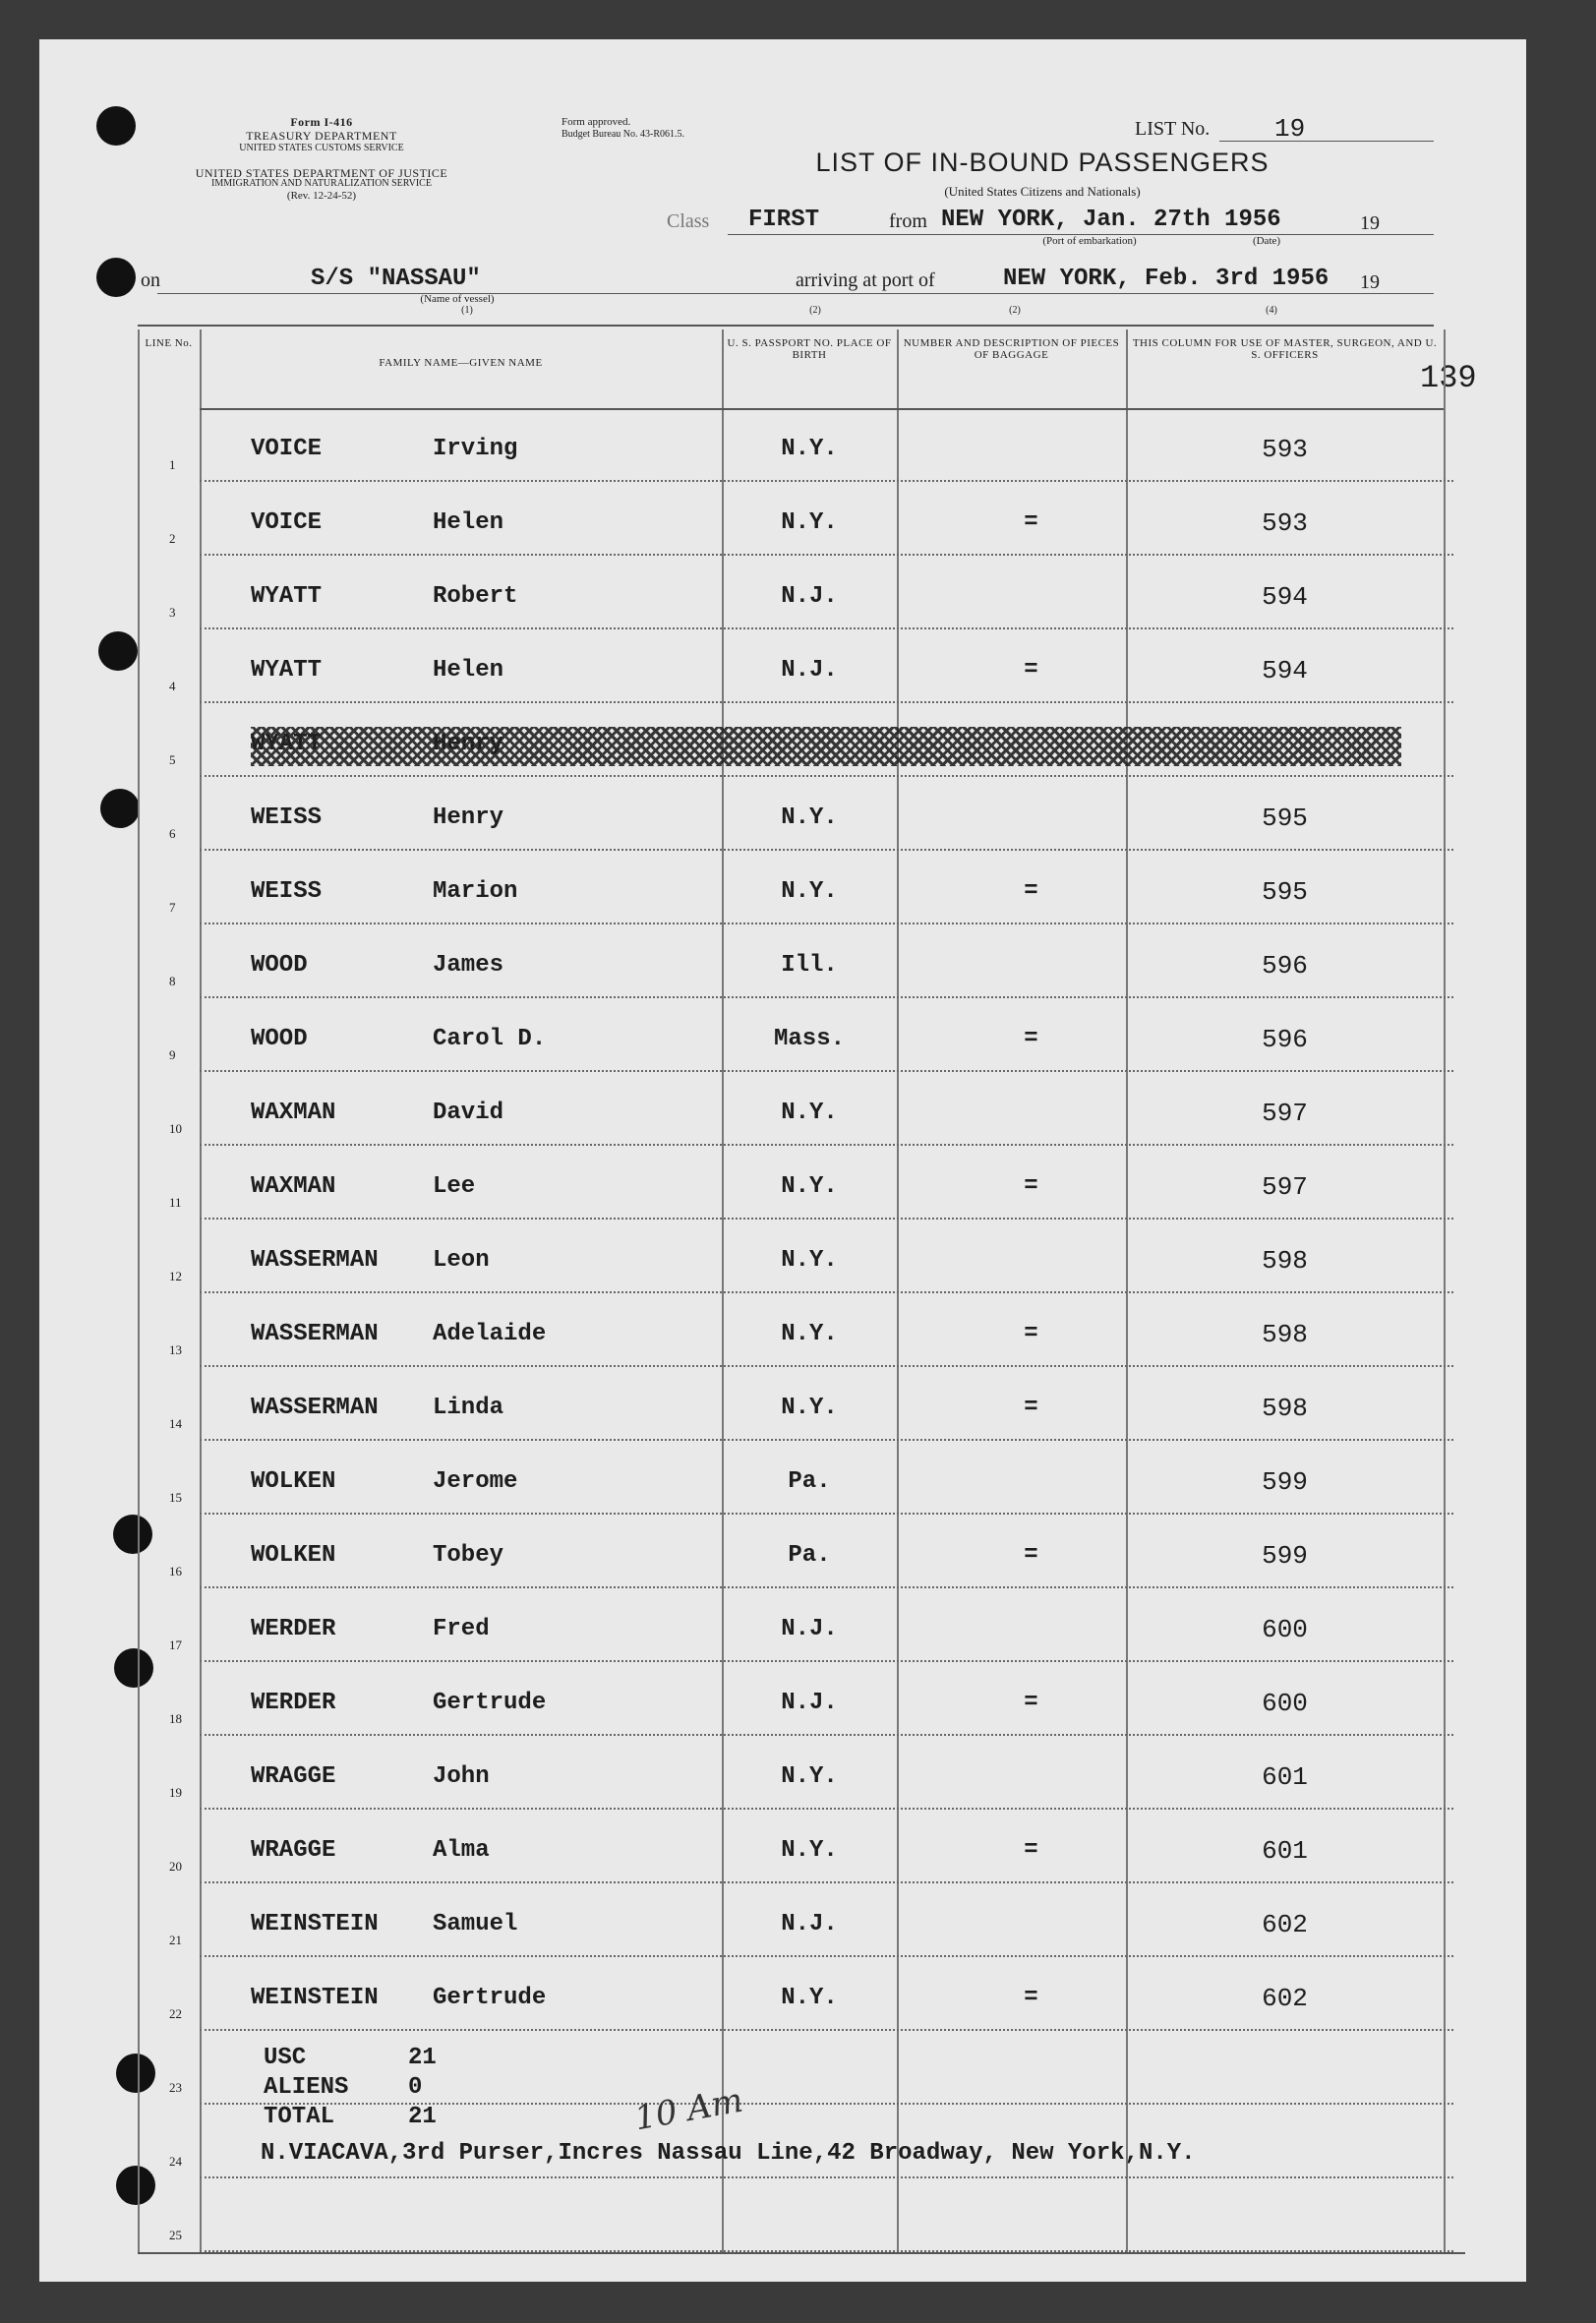 The image size is (1596, 2323). Describe the element at coordinates (469, 523) in the screenshot. I see `given-name: Helen` at that location.